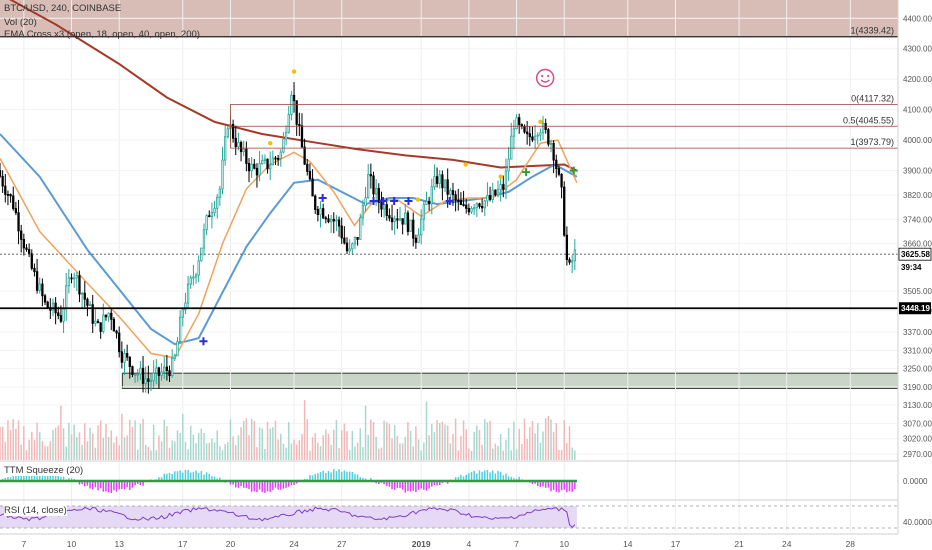 The height and width of the screenshot is (550, 932). Describe the element at coordinates (542, 76) in the screenshot. I see `smiley-eye-icon` at that location.